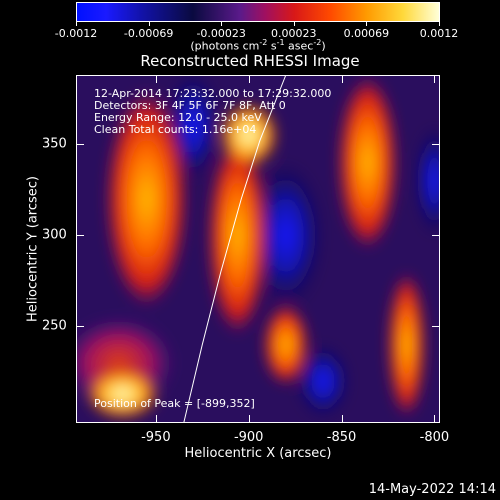  Describe the element at coordinates (148, 33) in the screenshot. I see `colorbar-tick-label: -0.00069` at that location.